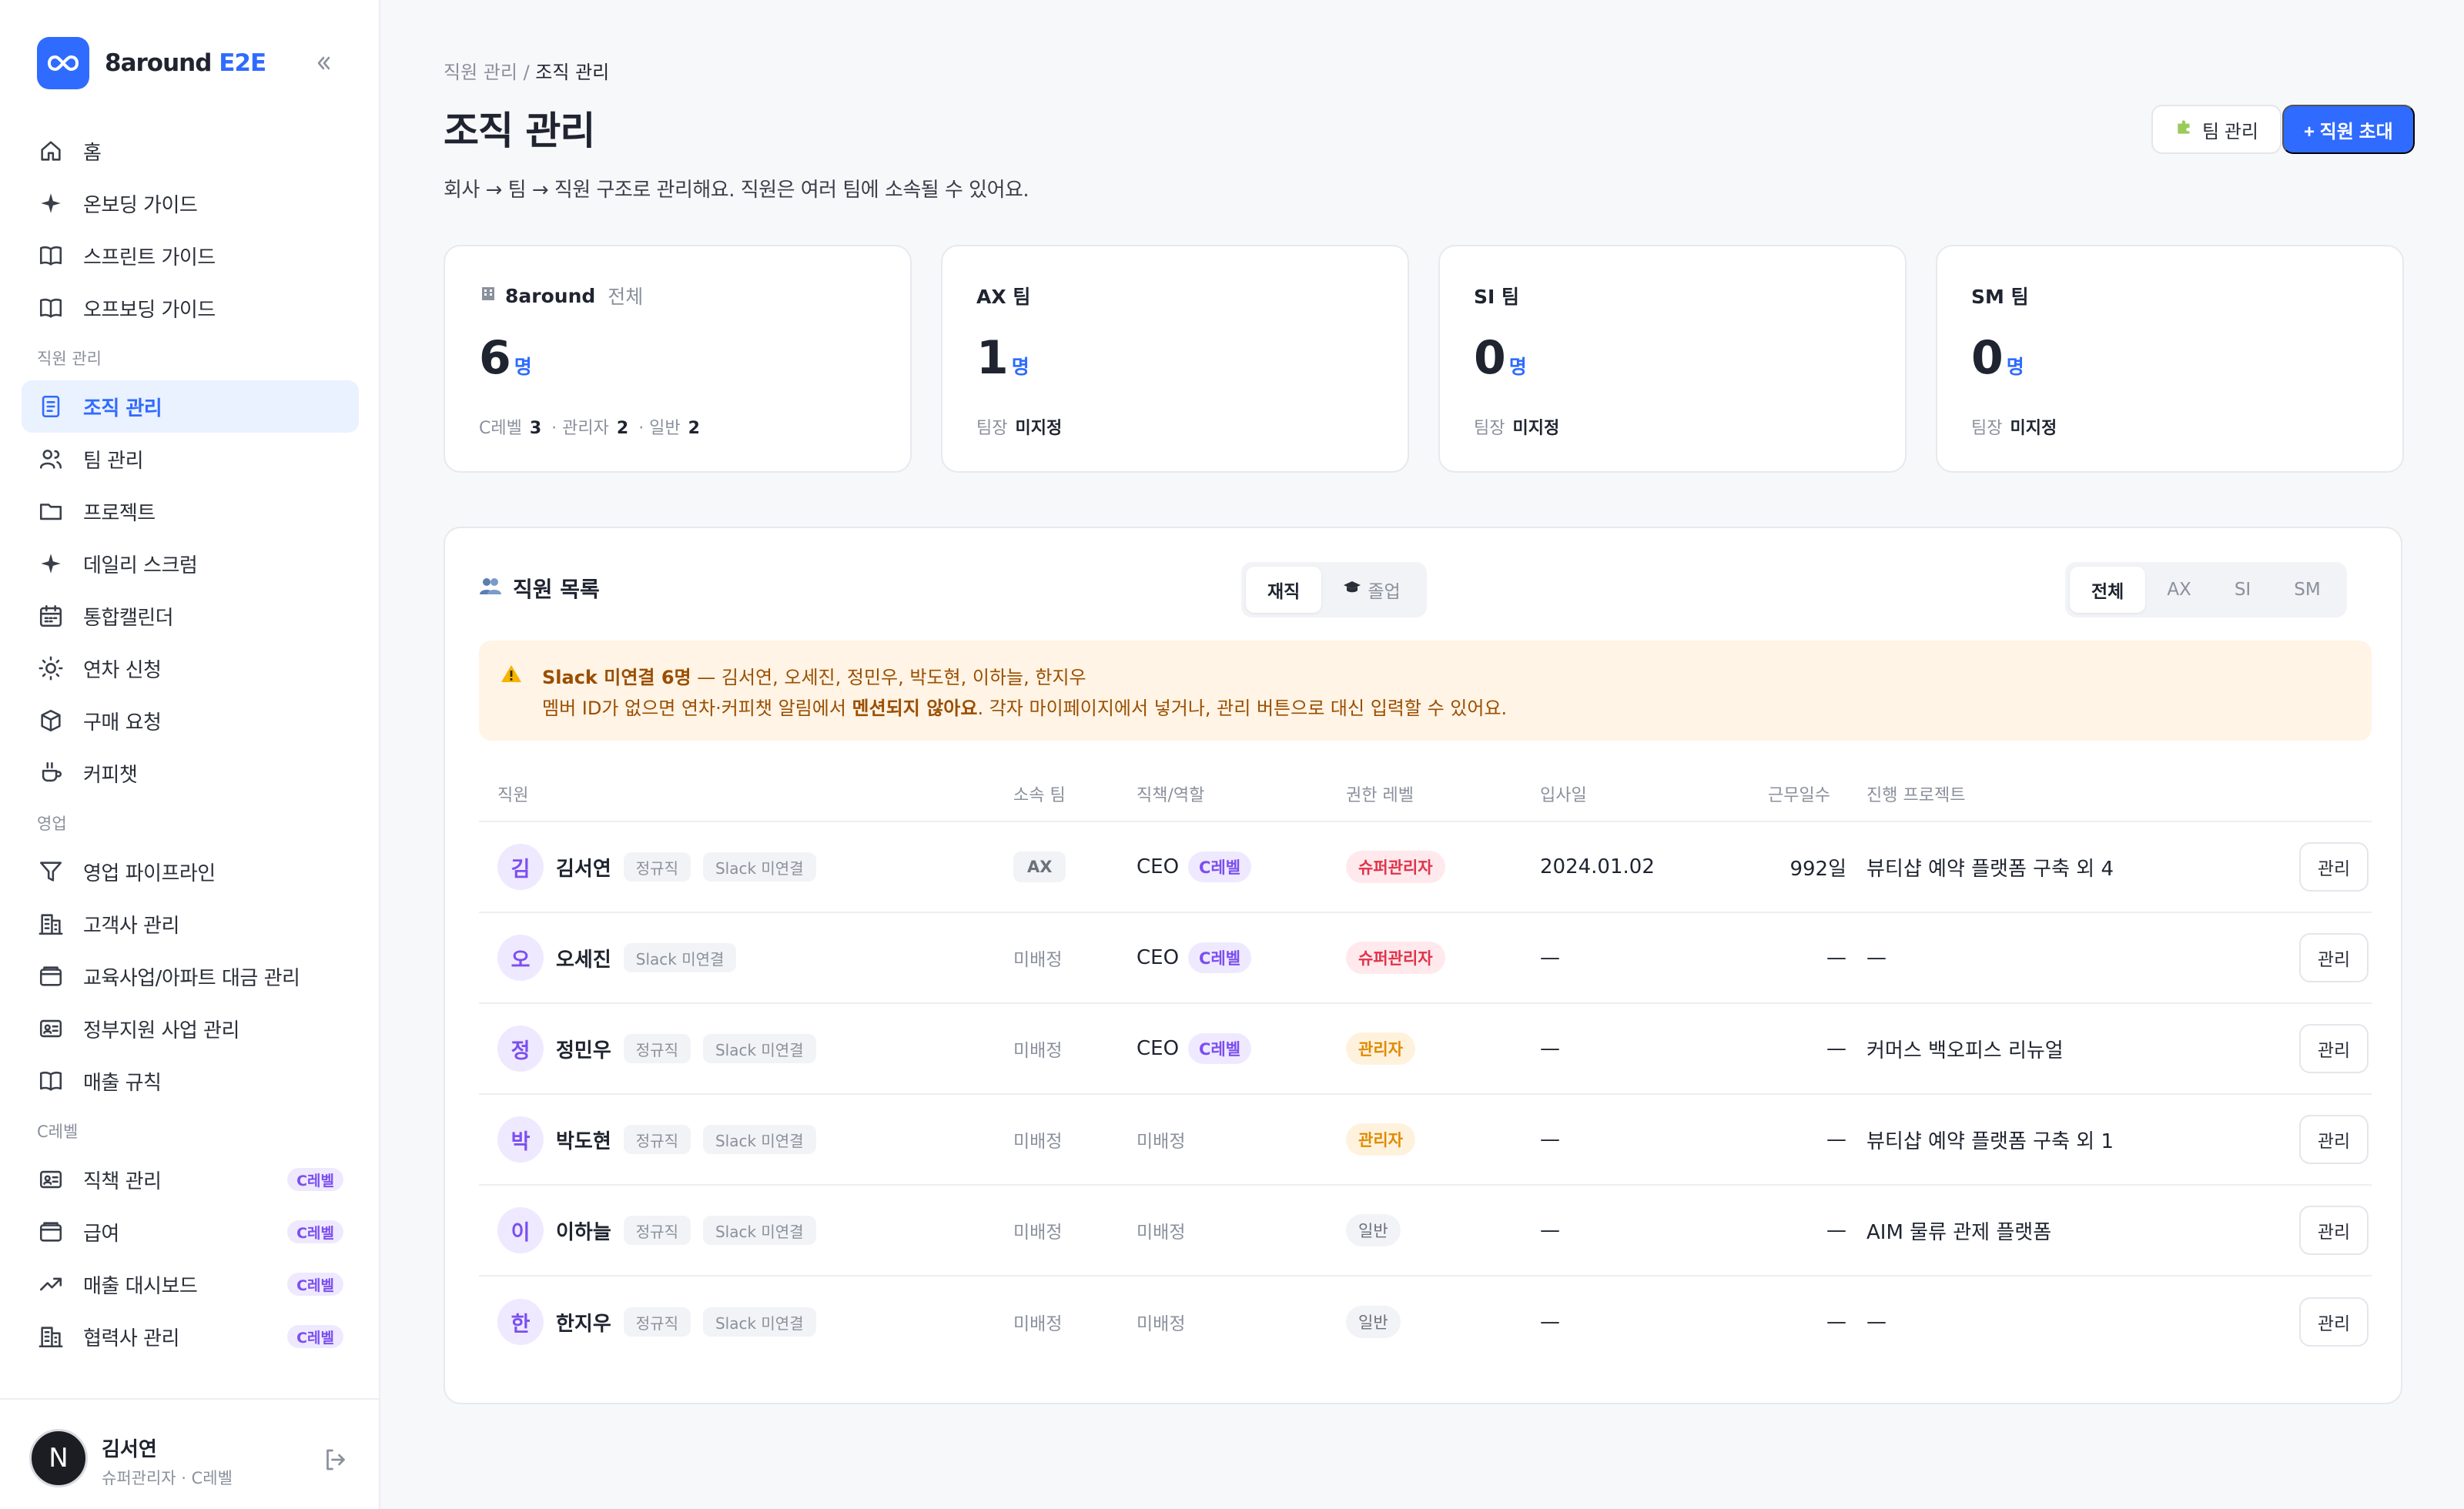 The width and height of the screenshot is (2464, 1509). Describe the element at coordinates (678, 359) in the screenshot. I see `stat-card: 8around 전체 6 명 C레벨 3 · 관리자 2 · 일반 2` at that location.